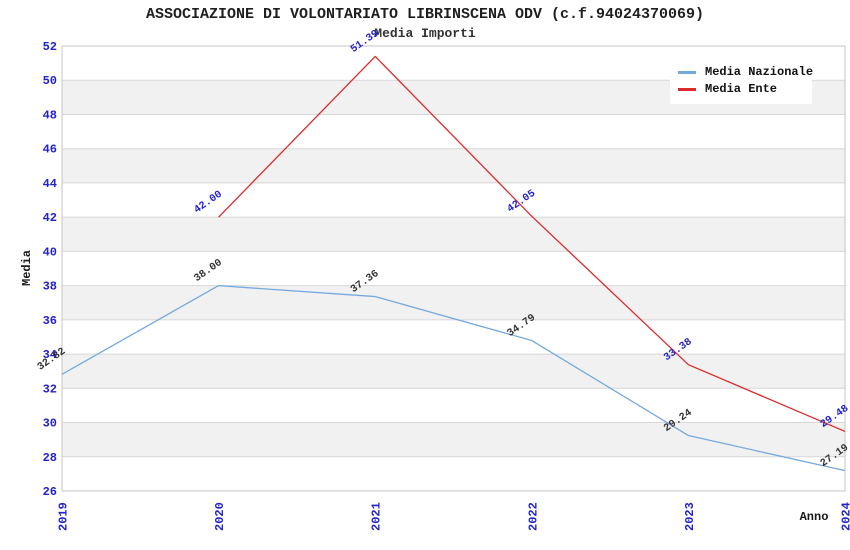  Describe the element at coordinates (759, 72) in the screenshot. I see `legend-label: Media Nazionale` at that location.